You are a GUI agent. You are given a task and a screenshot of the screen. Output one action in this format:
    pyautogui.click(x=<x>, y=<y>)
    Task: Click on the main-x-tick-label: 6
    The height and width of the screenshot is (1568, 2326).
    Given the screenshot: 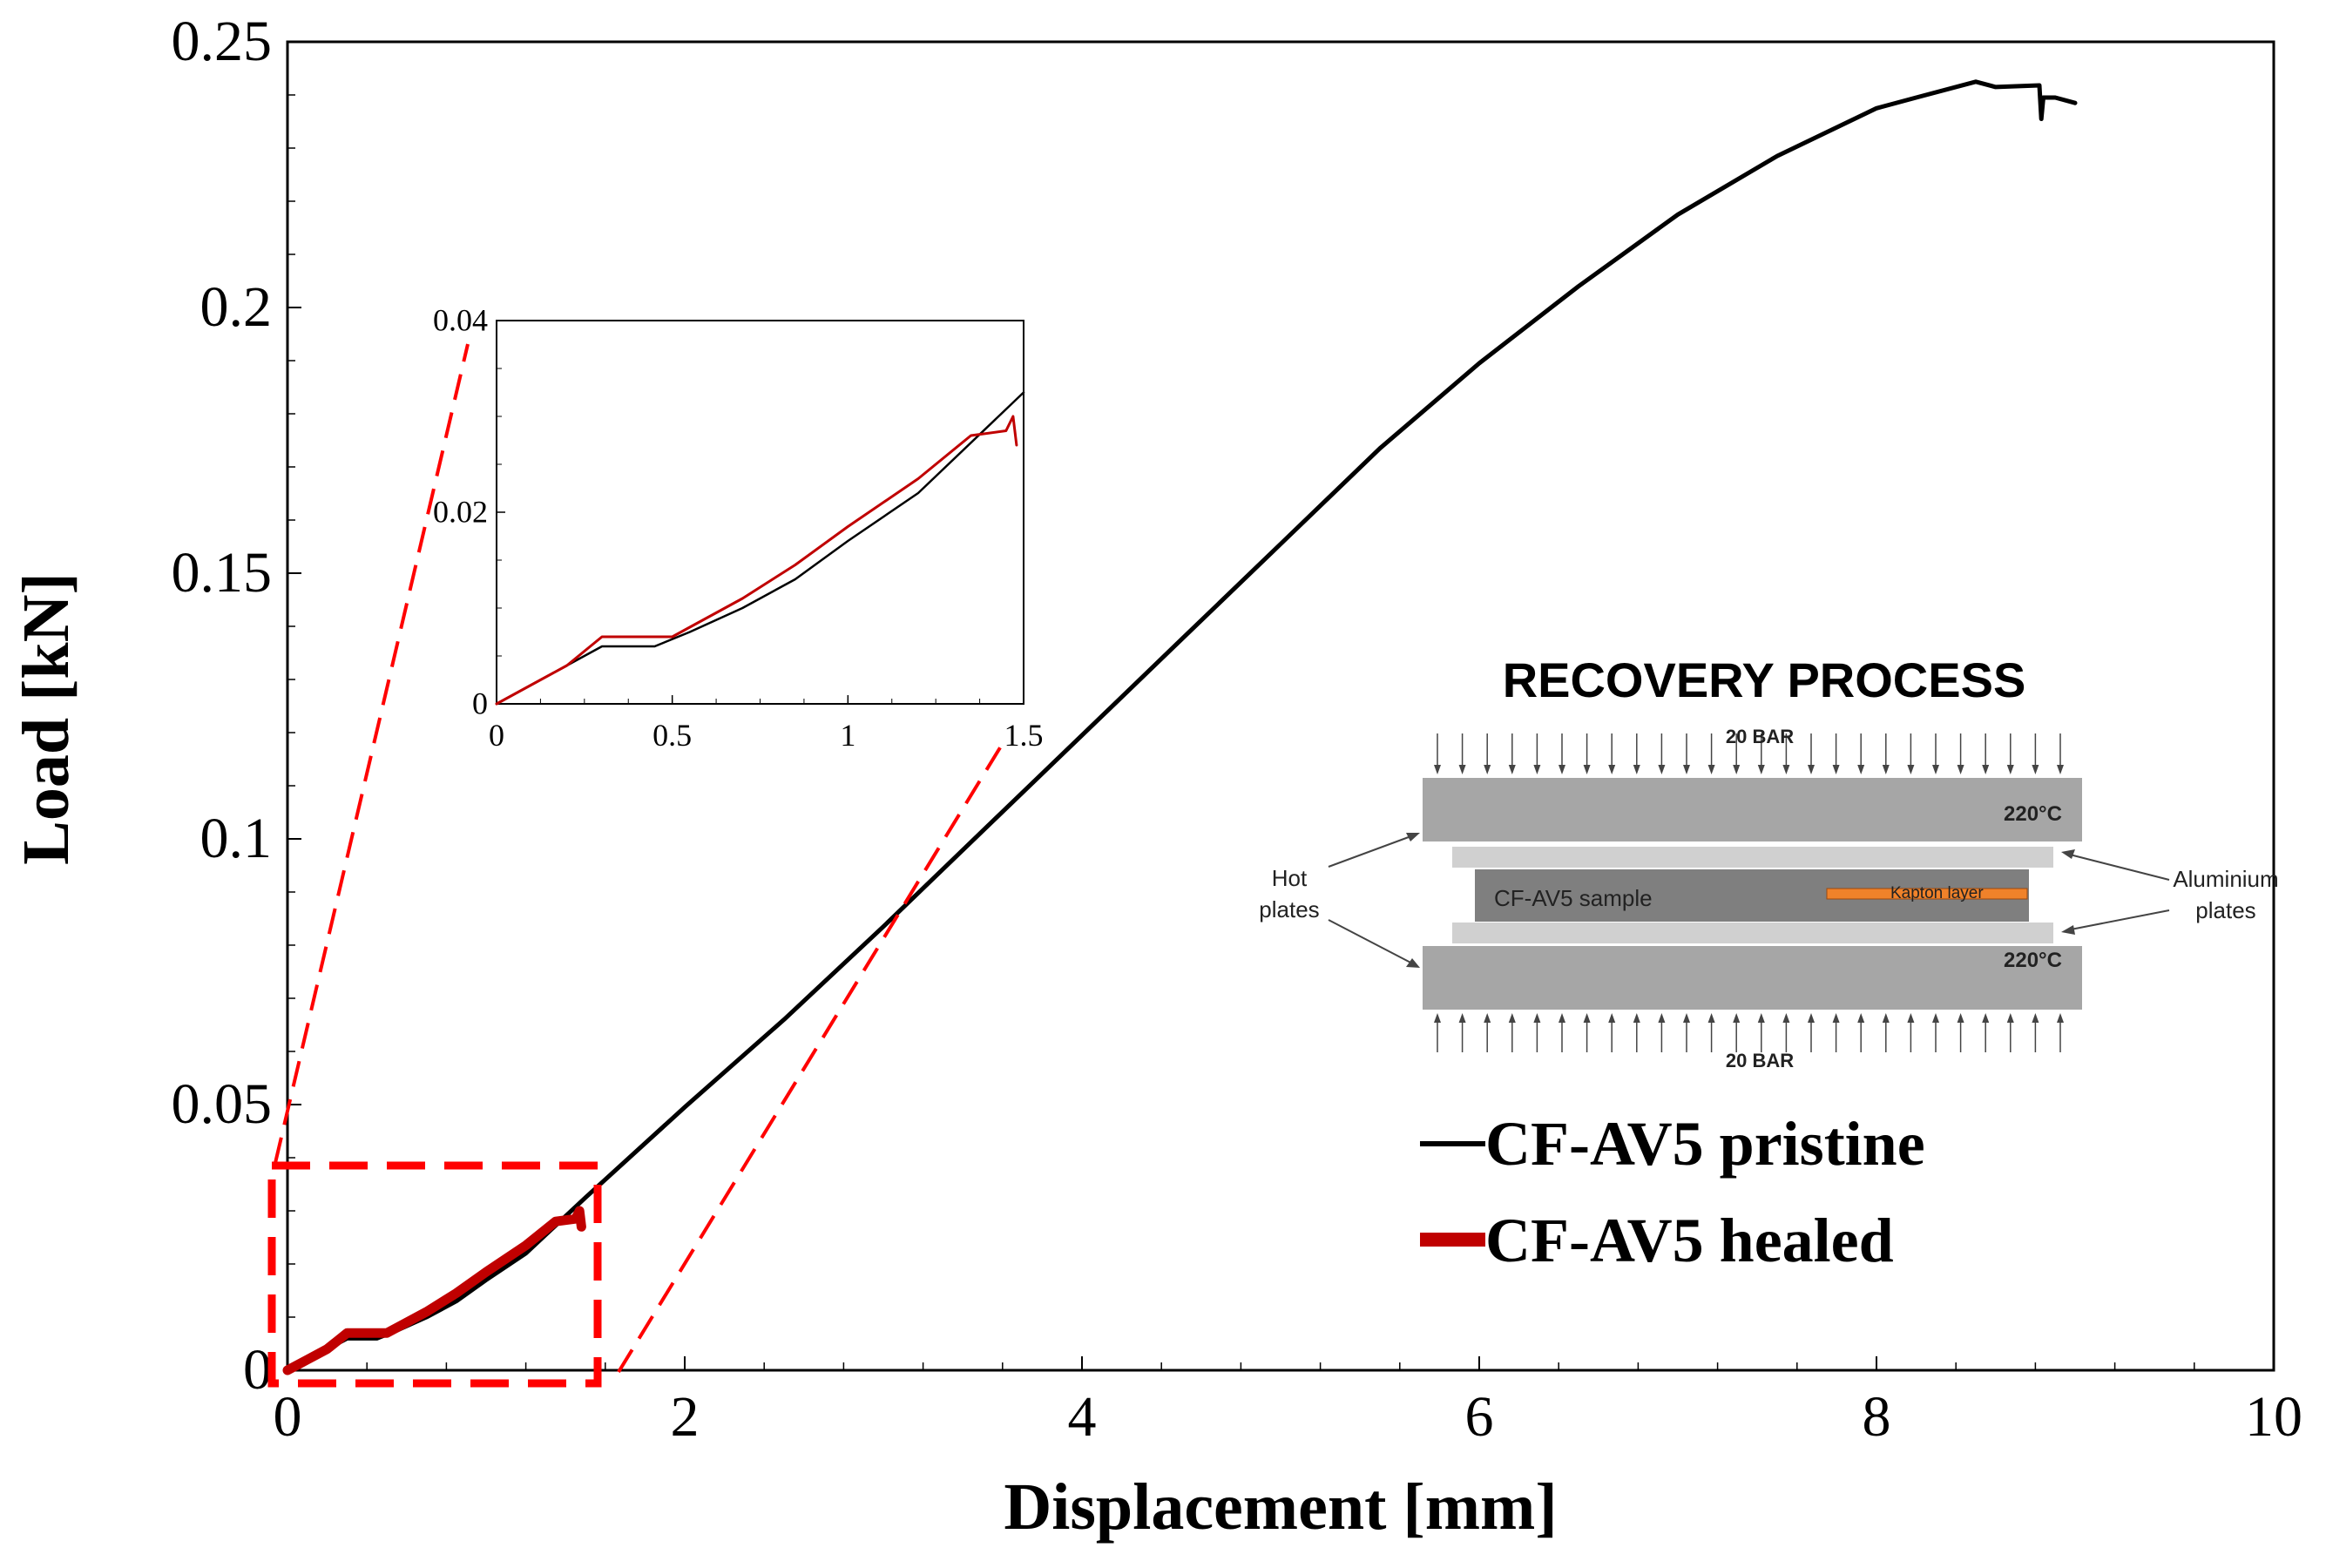 What is the action you would take?
    pyautogui.click(x=1479, y=1417)
    